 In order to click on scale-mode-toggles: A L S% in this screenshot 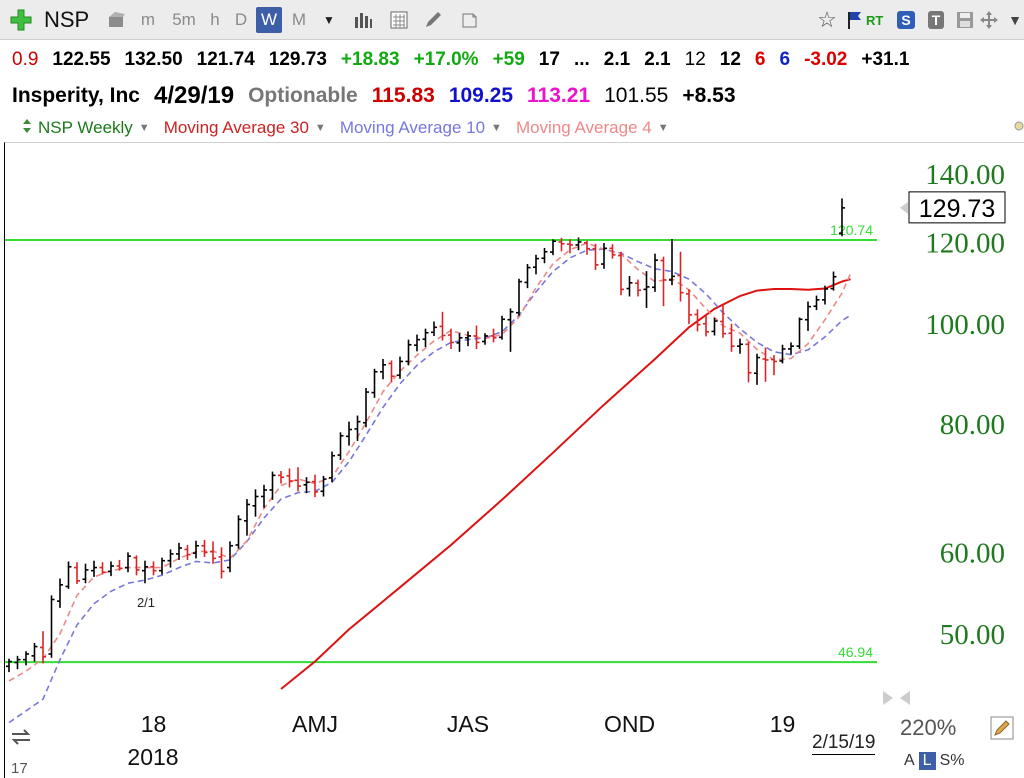, I will do `click(934, 761)`.